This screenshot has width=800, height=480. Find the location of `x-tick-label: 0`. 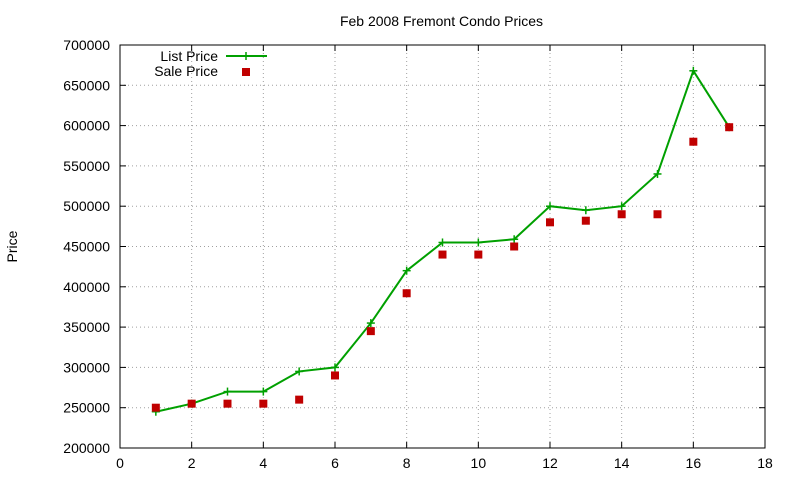

x-tick-label: 0 is located at coordinates (120, 463).